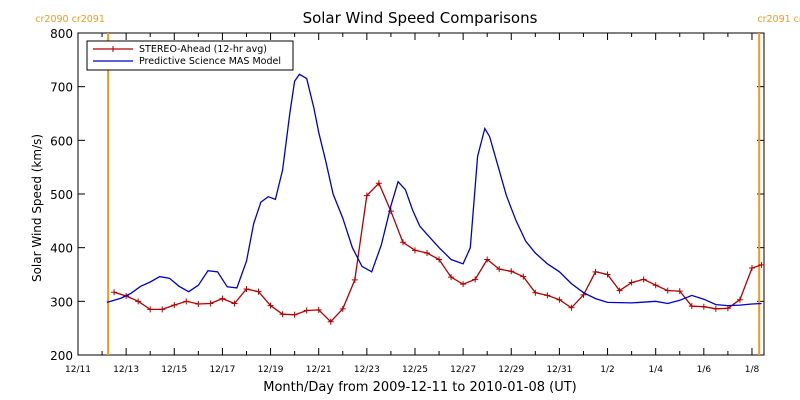  Describe the element at coordinates (271, 370) in the screenshot. I see `x-tick-label: 12/19` at that location.